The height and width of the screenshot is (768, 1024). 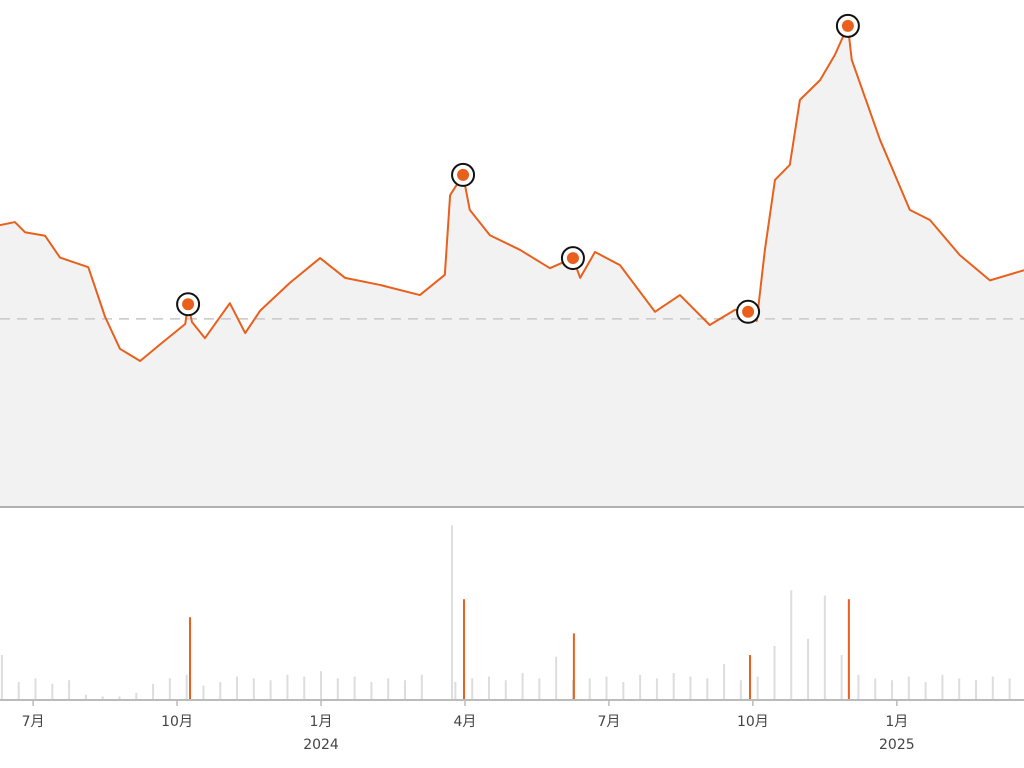 What do you see at coordinates (897, 745) in the screenshot?
I see `x-year-label: 2025` at bounding box center [897, 745].